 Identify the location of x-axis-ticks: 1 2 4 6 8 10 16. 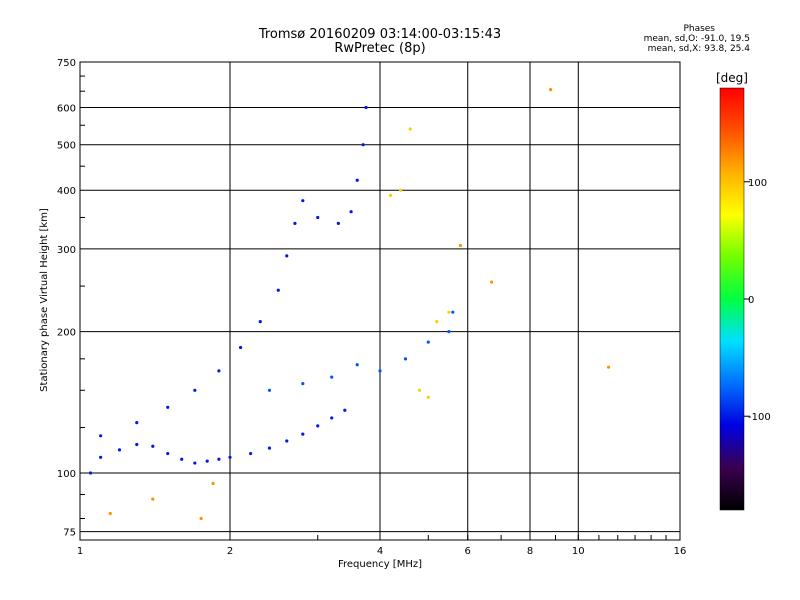
(382, 546).